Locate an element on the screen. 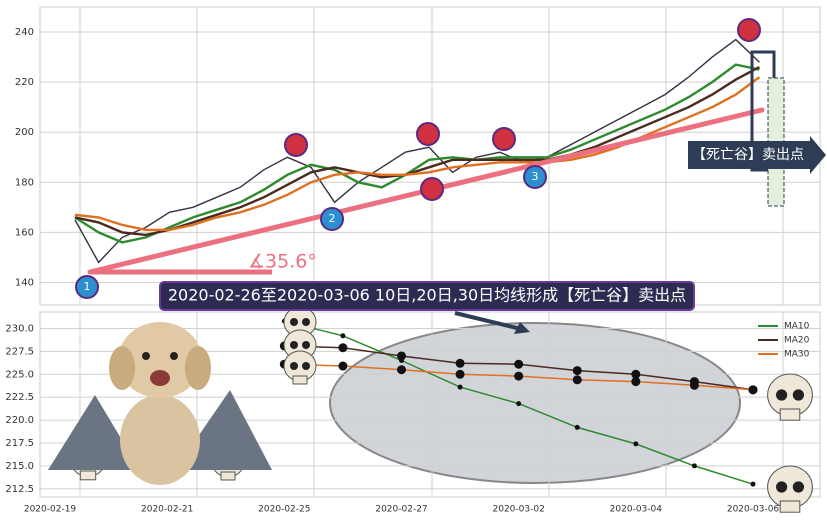 This screenshot has width=827, height=524. x-tick-label: 2020-03-04 is located at coordinates (636, 510).